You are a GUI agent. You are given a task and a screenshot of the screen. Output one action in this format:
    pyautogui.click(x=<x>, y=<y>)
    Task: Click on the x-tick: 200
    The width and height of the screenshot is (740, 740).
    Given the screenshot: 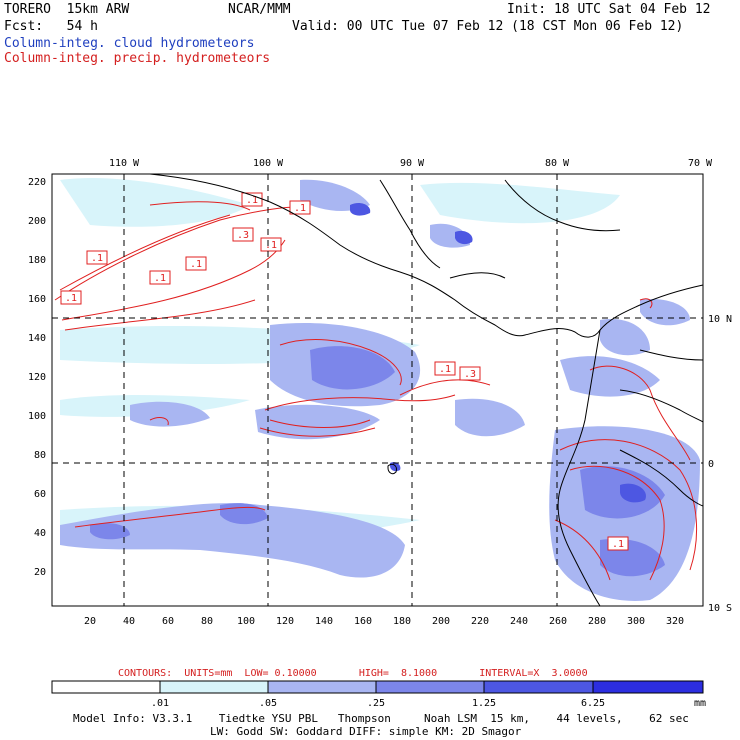 What is the action you would take?
    pyautogui.click(x=441, y=621)
    